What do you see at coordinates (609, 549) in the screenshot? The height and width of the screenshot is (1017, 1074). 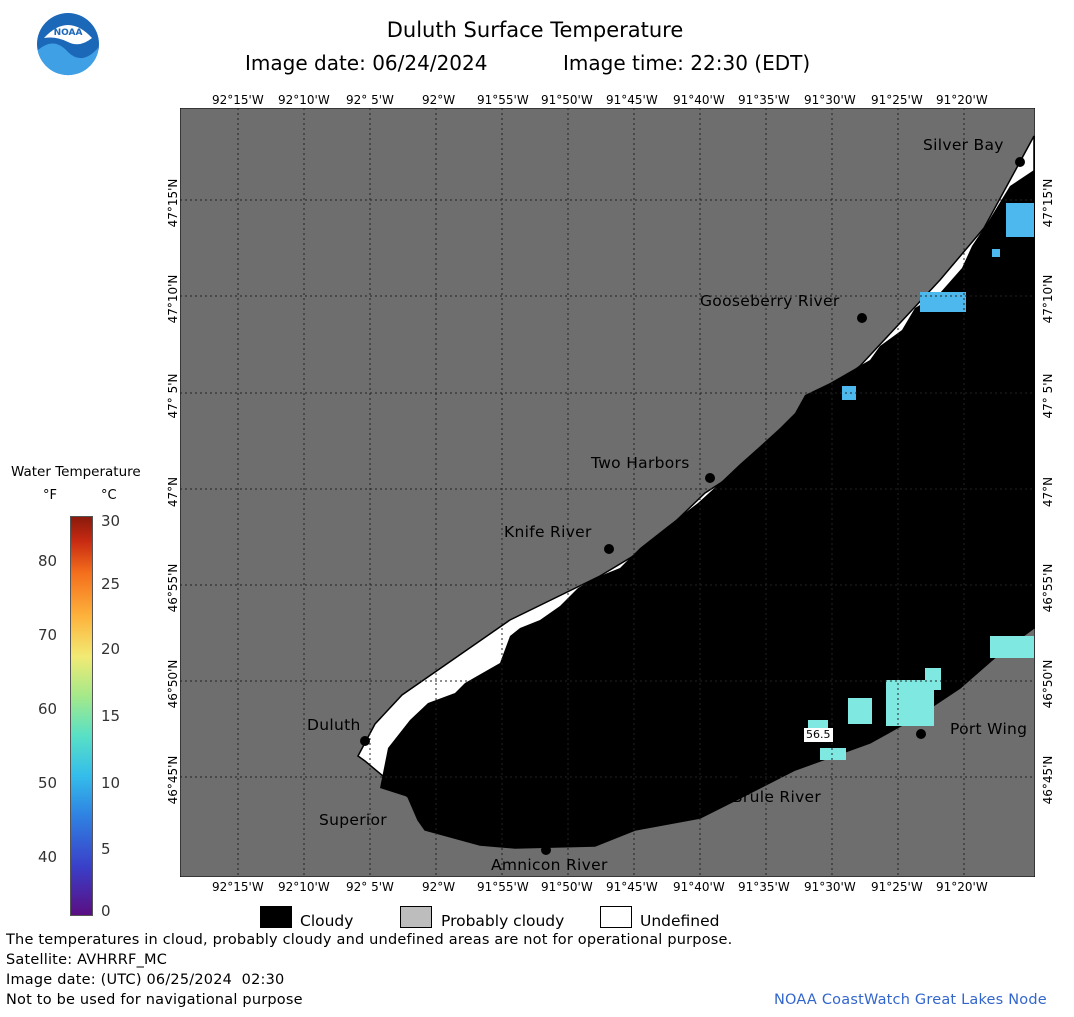 I see `marker-knife-river` at bounding box center [609, 549].